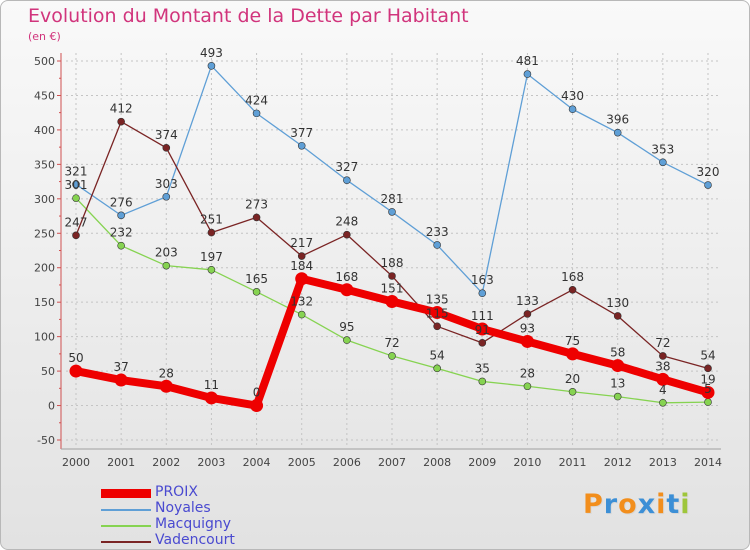  I want to click on data-label-macquigny: 54, so click(437, 355).